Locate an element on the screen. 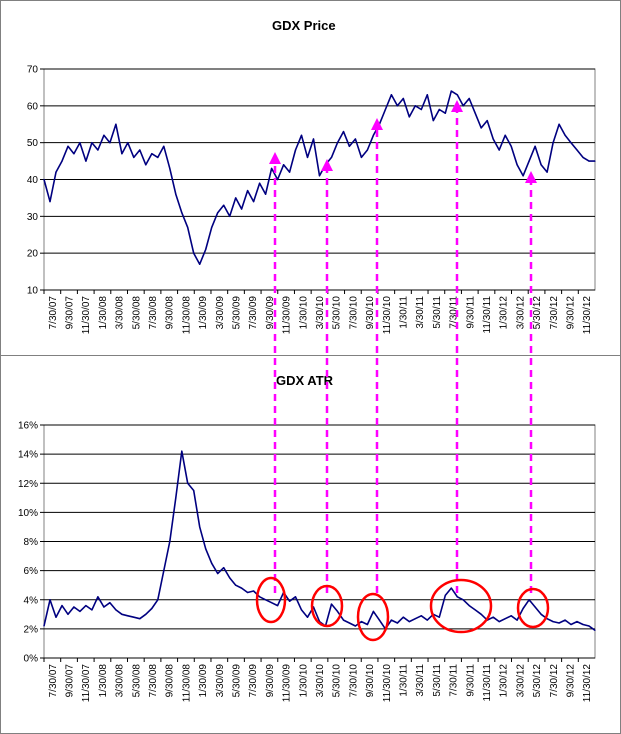  atr-ytick-label: 12% is located at coordinates (28, 484).